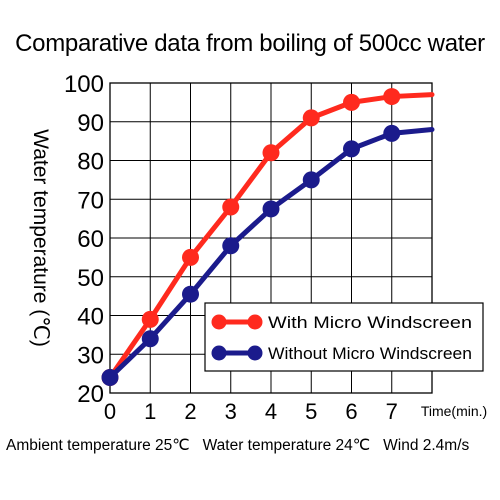 The width and height of the screenshot is (500, 500). Describe the element at coordinates (190, 411) in the screenshot. I see `x-tick-label: 2` at that location.